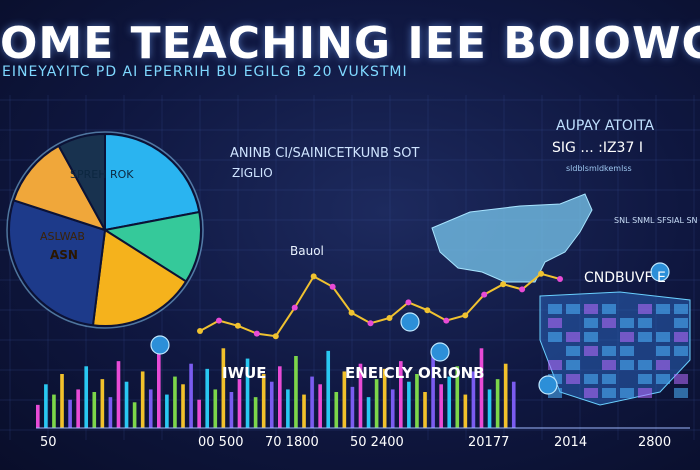  Describe the element at coordinates (244, 373) in the screenshot. I see `bar-chart-title: IWUE` at that location.